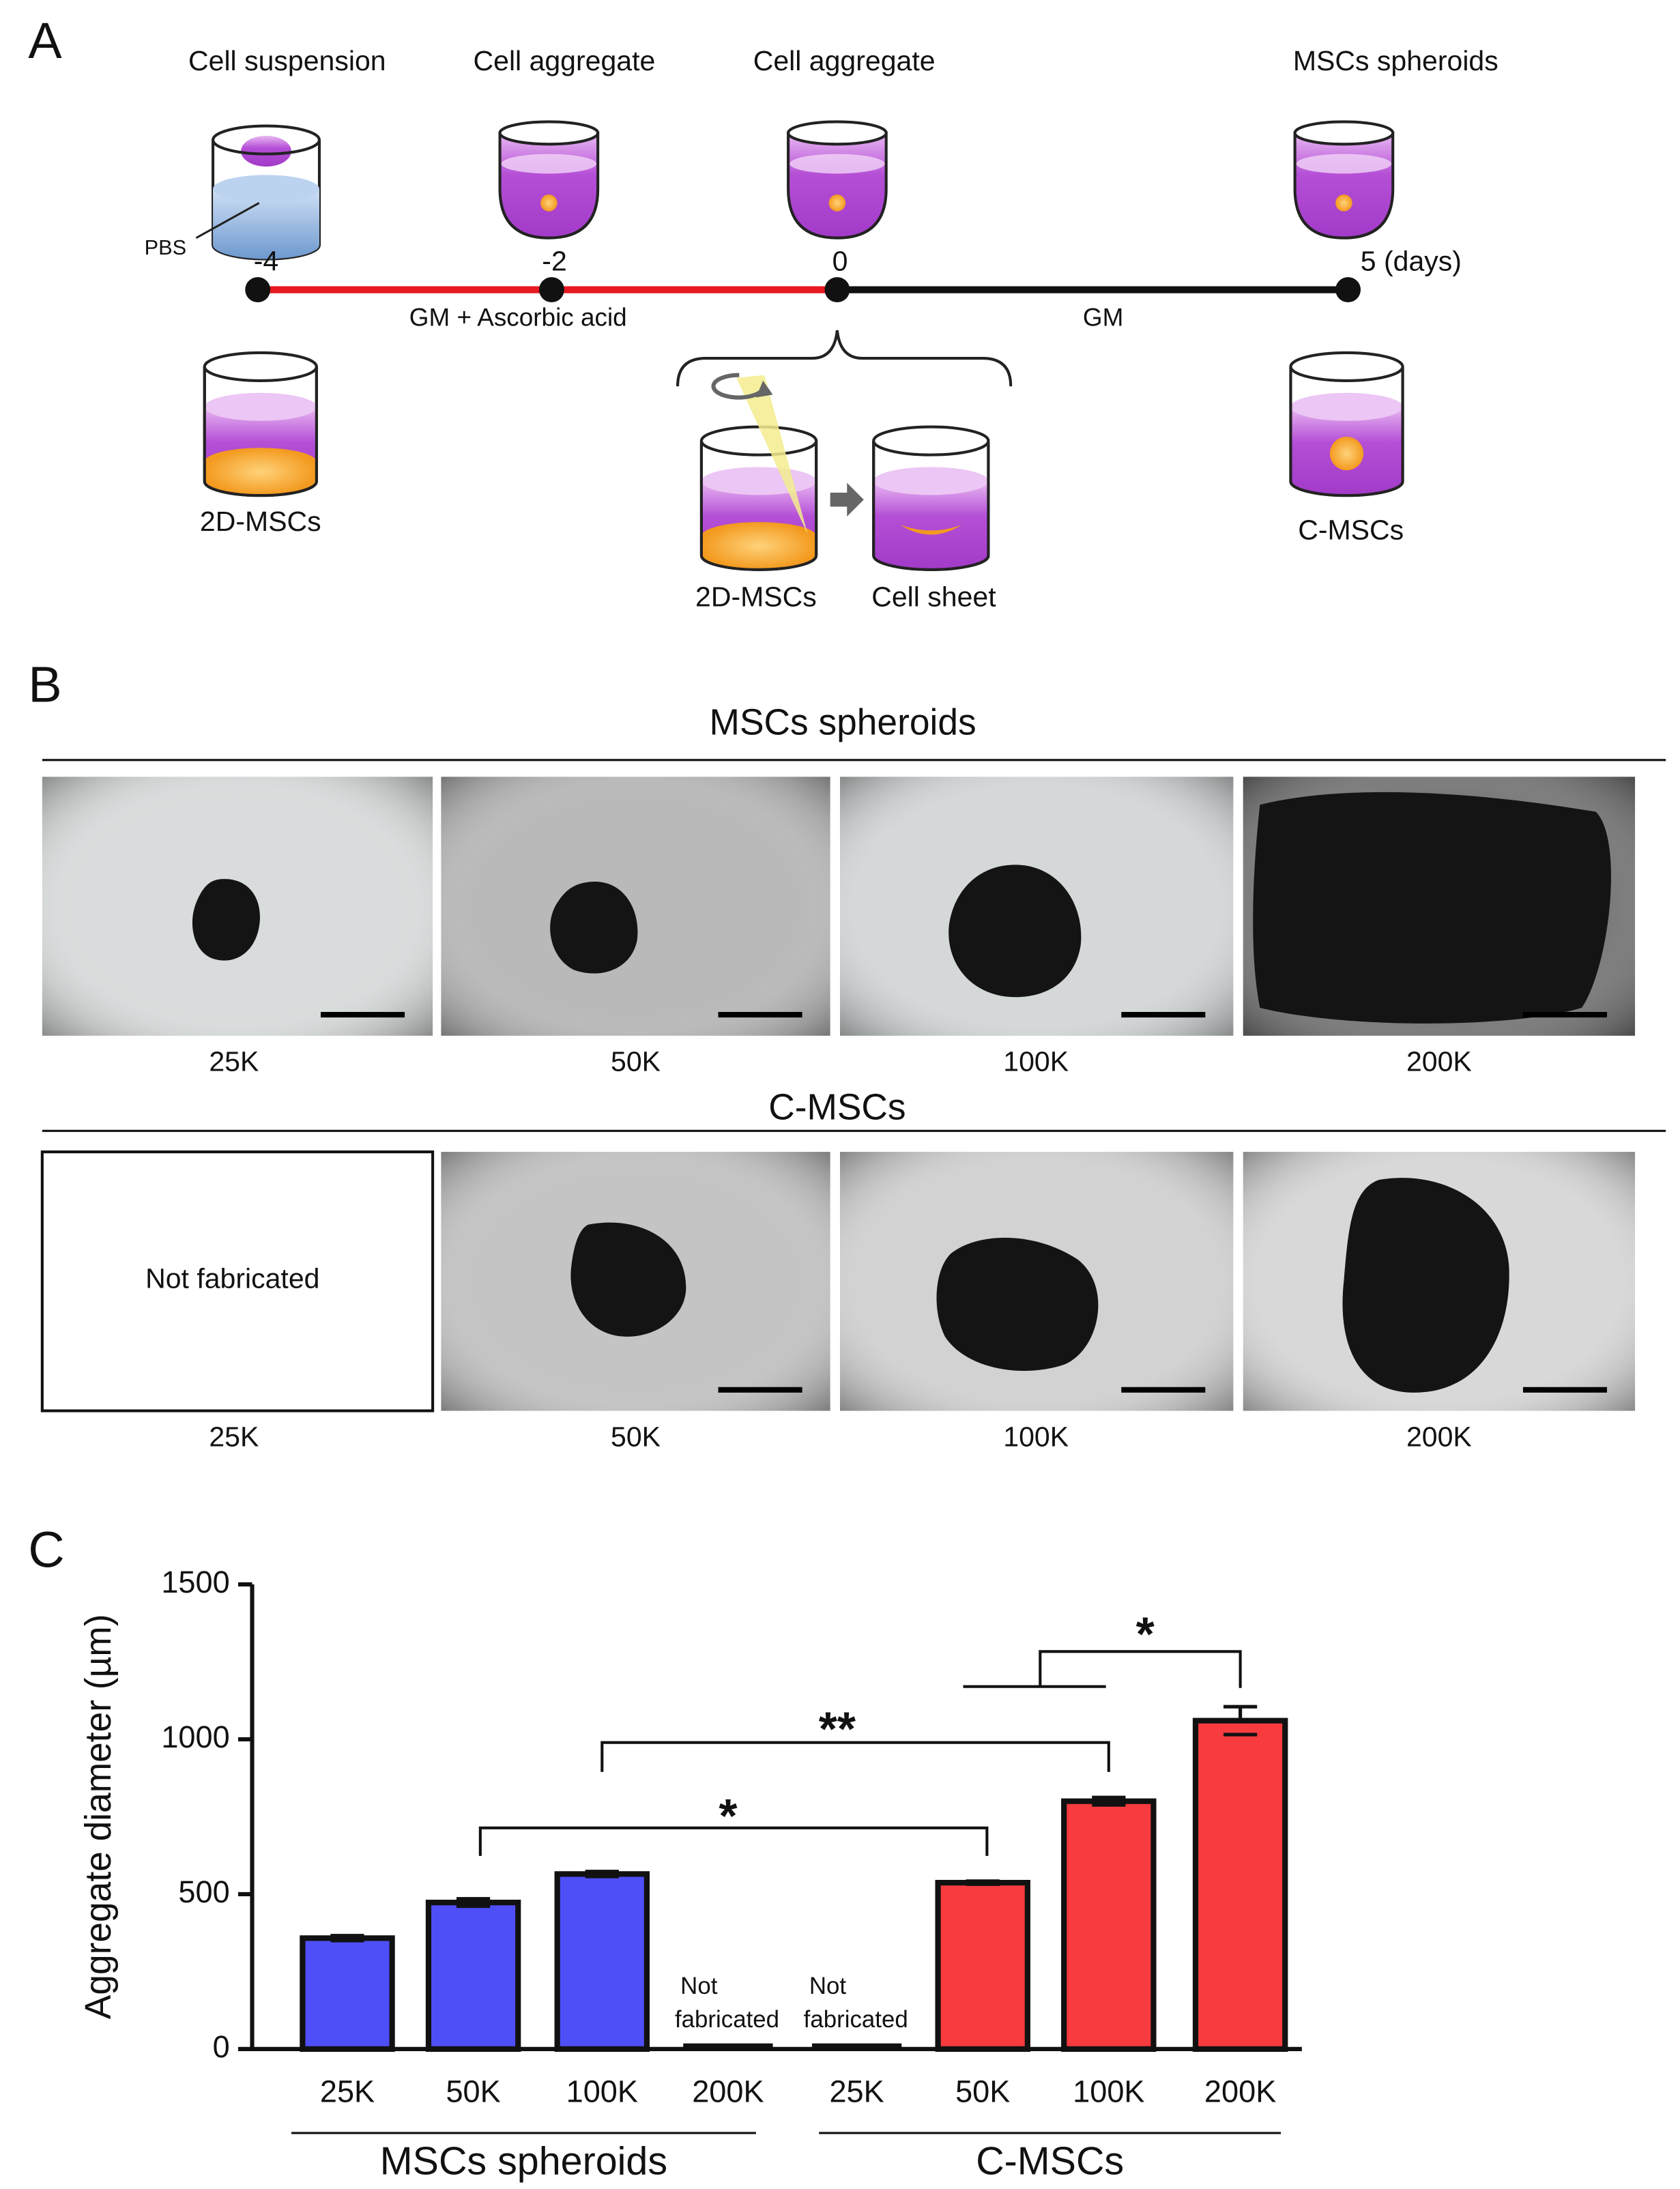 Image resolution: width=1680 pixels, height=2189 pixels. I want to click on image-label: 100K, so click(1036, 1061).